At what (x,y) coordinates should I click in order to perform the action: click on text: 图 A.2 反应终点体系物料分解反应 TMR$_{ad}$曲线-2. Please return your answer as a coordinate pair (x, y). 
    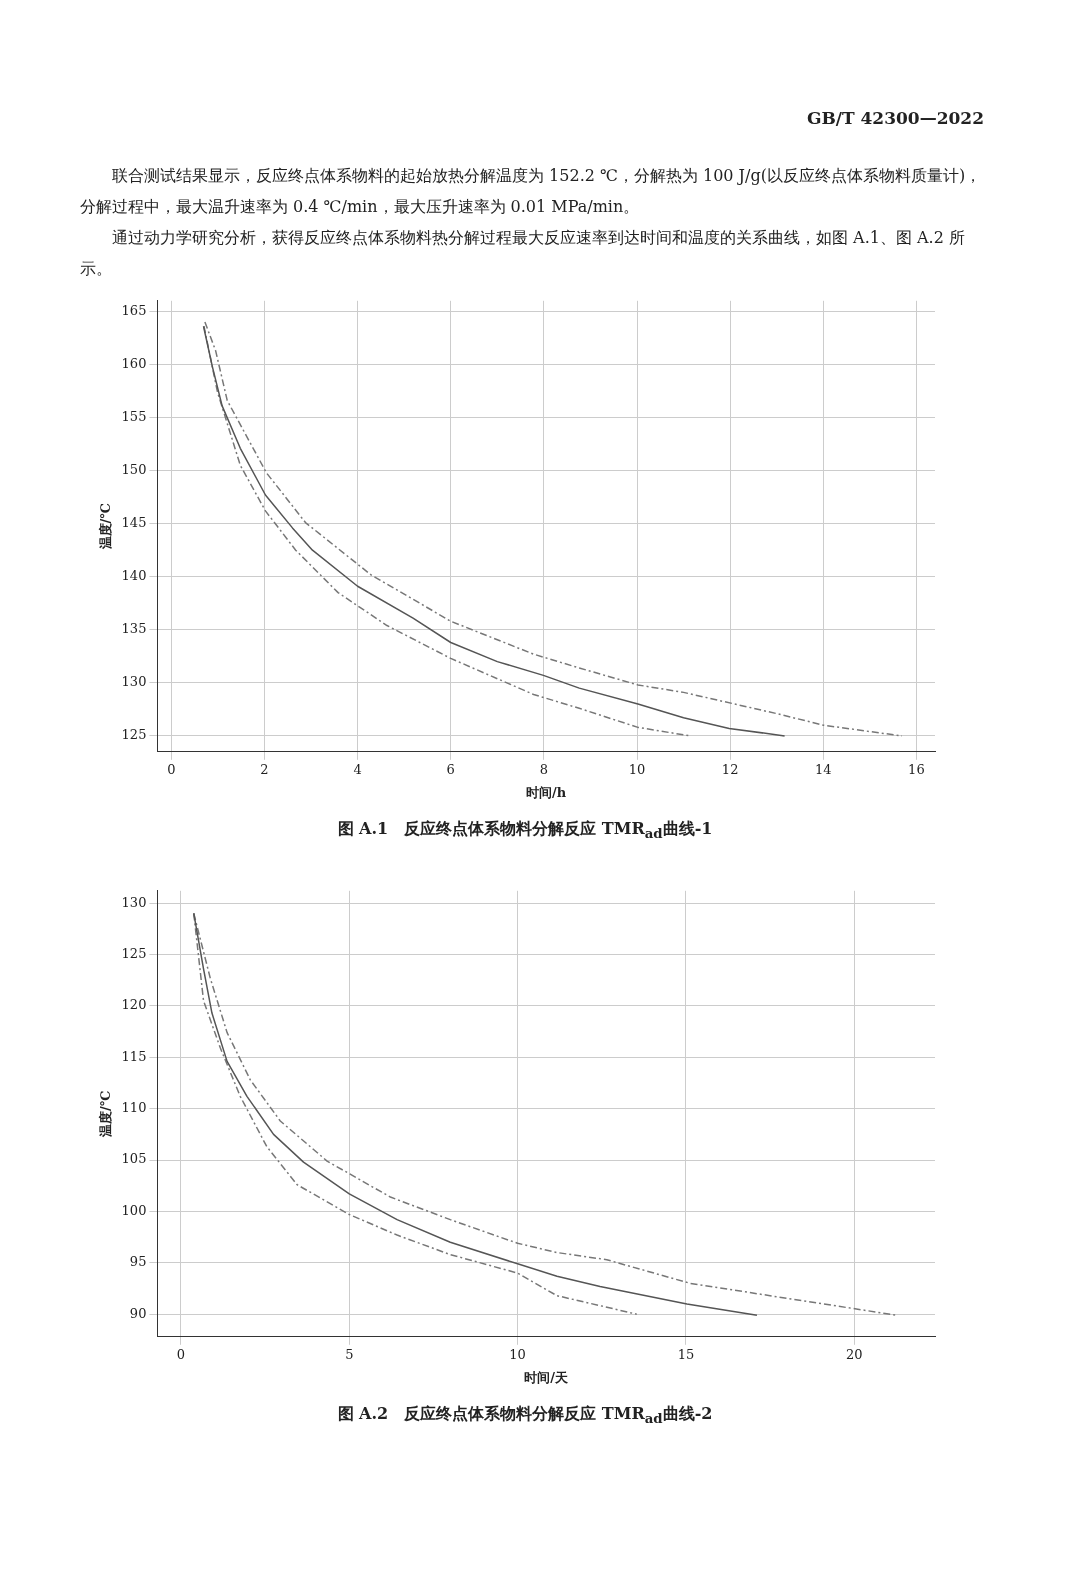
    Looking at the image, I should click on (525, 1415).